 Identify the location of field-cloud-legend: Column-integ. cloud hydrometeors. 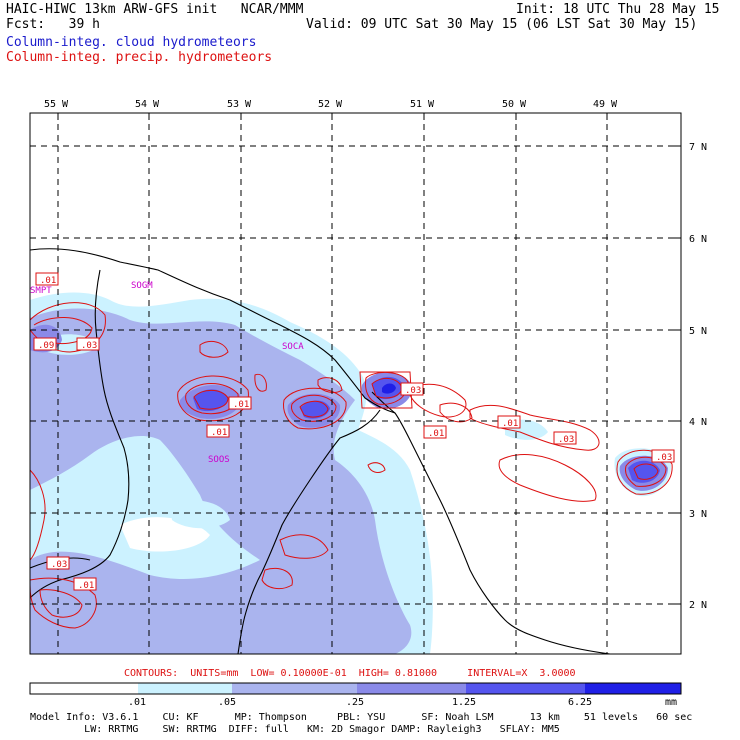
(131, 42).